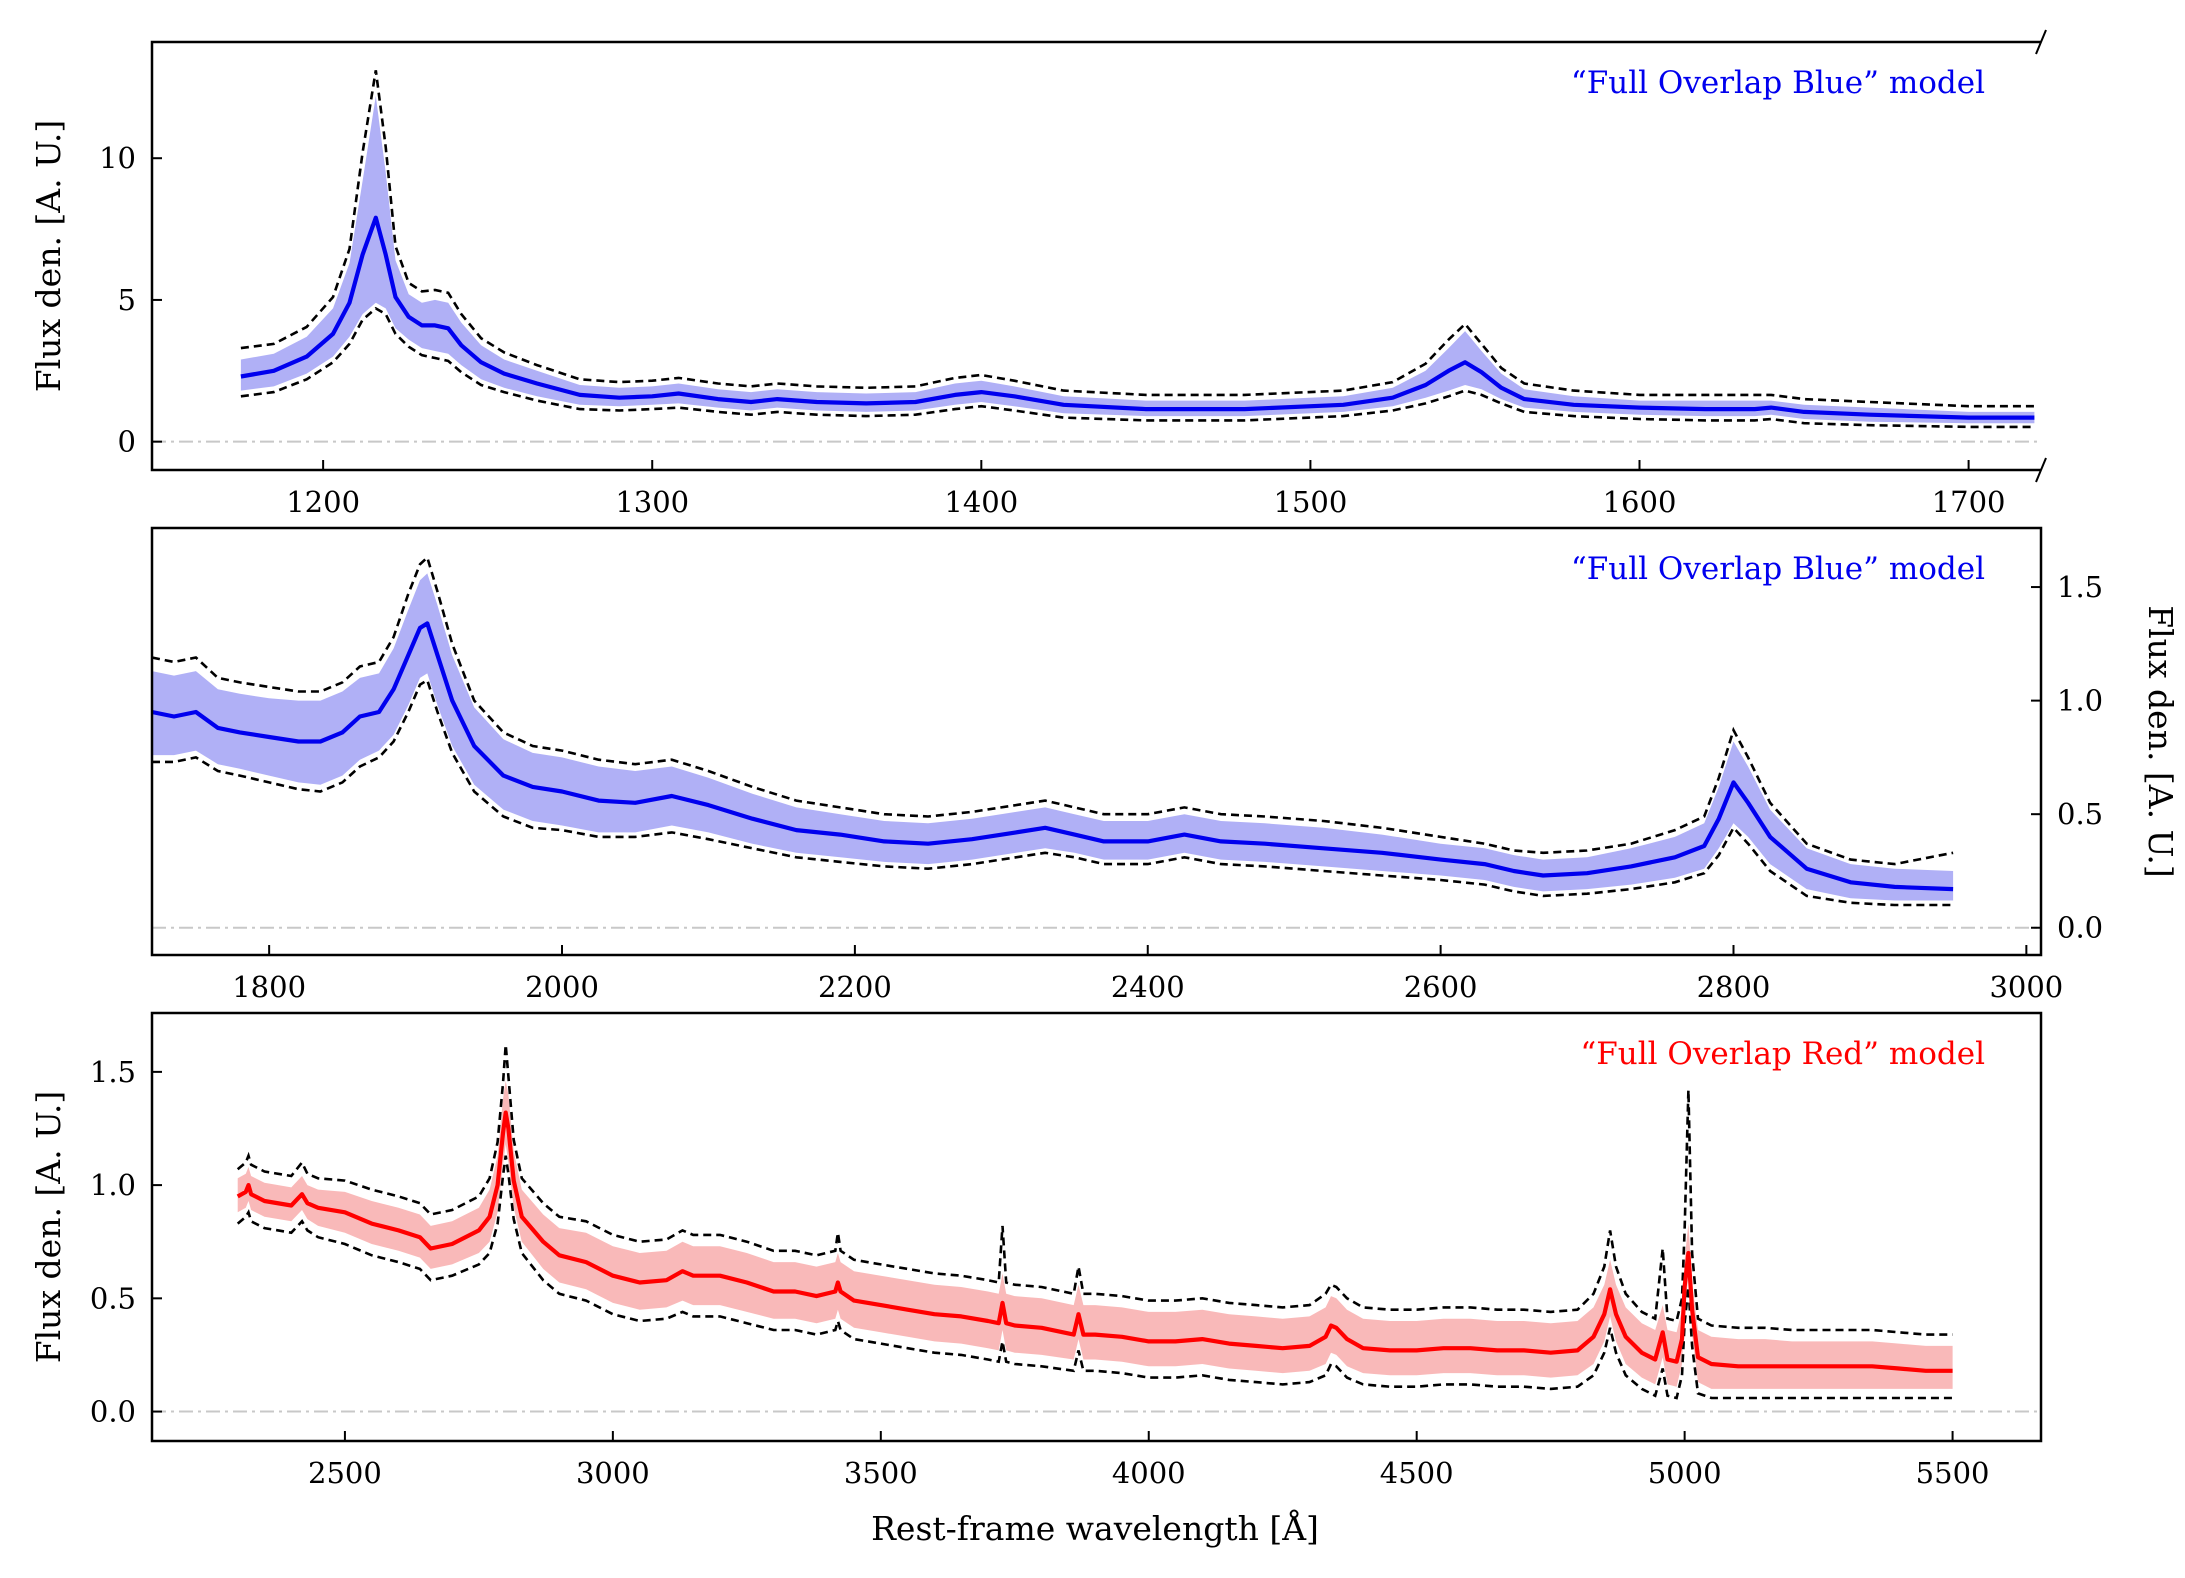 The width and height of the screenshot is (2185, 1578). What do you see at coordinates (1137, 367) in the screenshot?
I see `dashed-lower-envelope-top` at bounding box center [1137, 367].